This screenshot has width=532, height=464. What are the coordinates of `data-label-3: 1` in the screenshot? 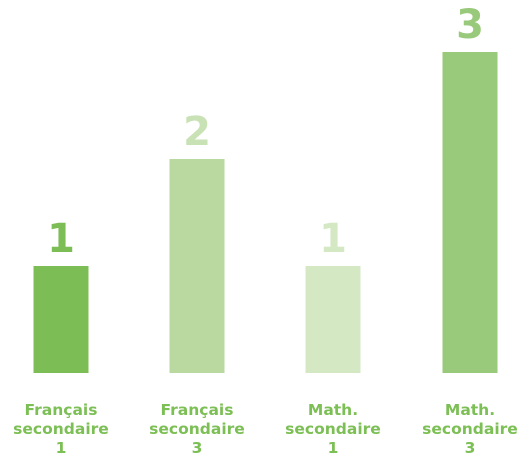 It's located at (333, 239).